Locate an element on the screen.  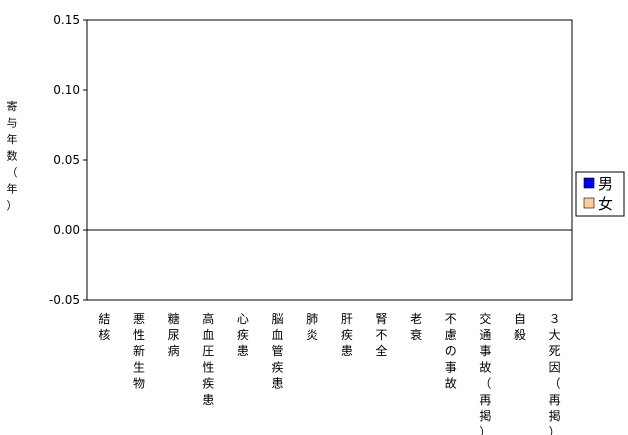
y-tick-labels: -0.05 0.00 0.05 0.10 0.15 is located at coordinates (64, 160).